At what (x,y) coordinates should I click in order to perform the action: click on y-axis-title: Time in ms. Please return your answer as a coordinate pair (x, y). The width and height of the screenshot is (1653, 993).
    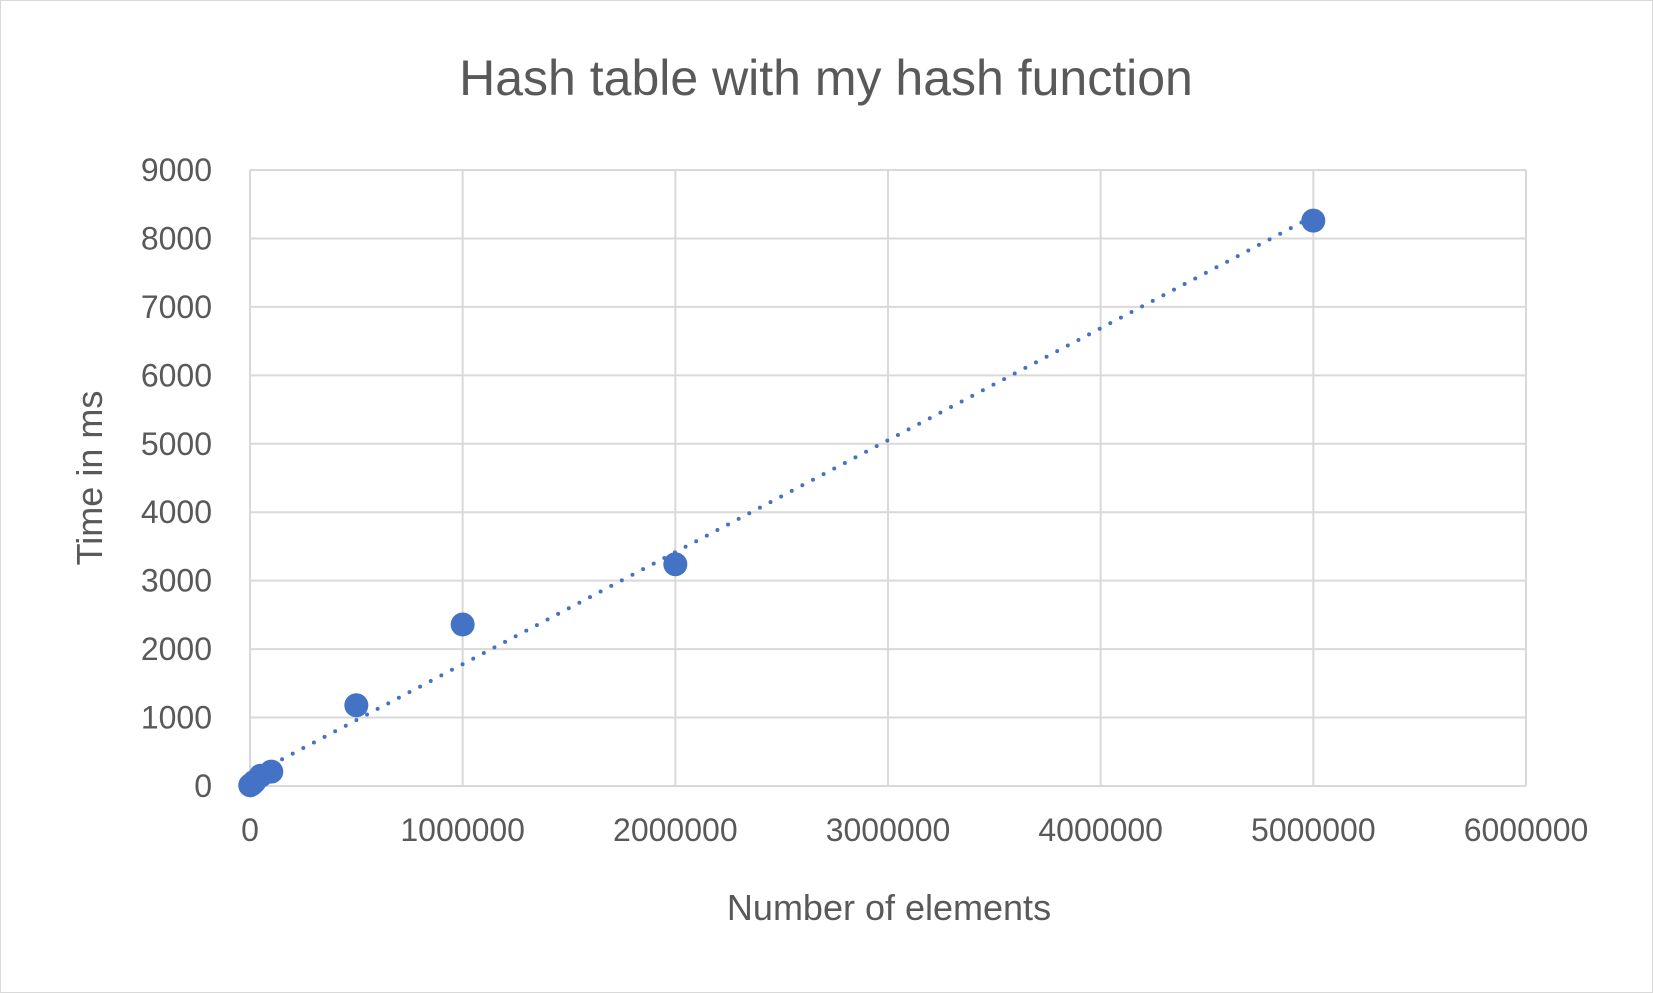
    Looking at the image, I should click on (89, 478).